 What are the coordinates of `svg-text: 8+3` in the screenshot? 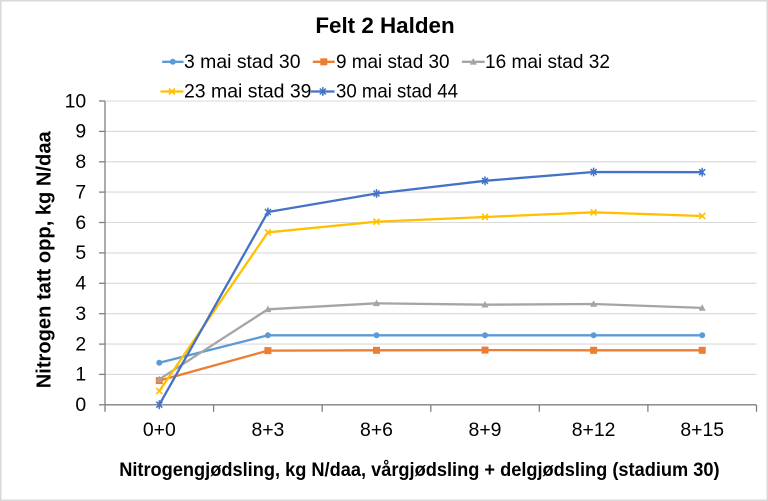 It's located at (267, 430).